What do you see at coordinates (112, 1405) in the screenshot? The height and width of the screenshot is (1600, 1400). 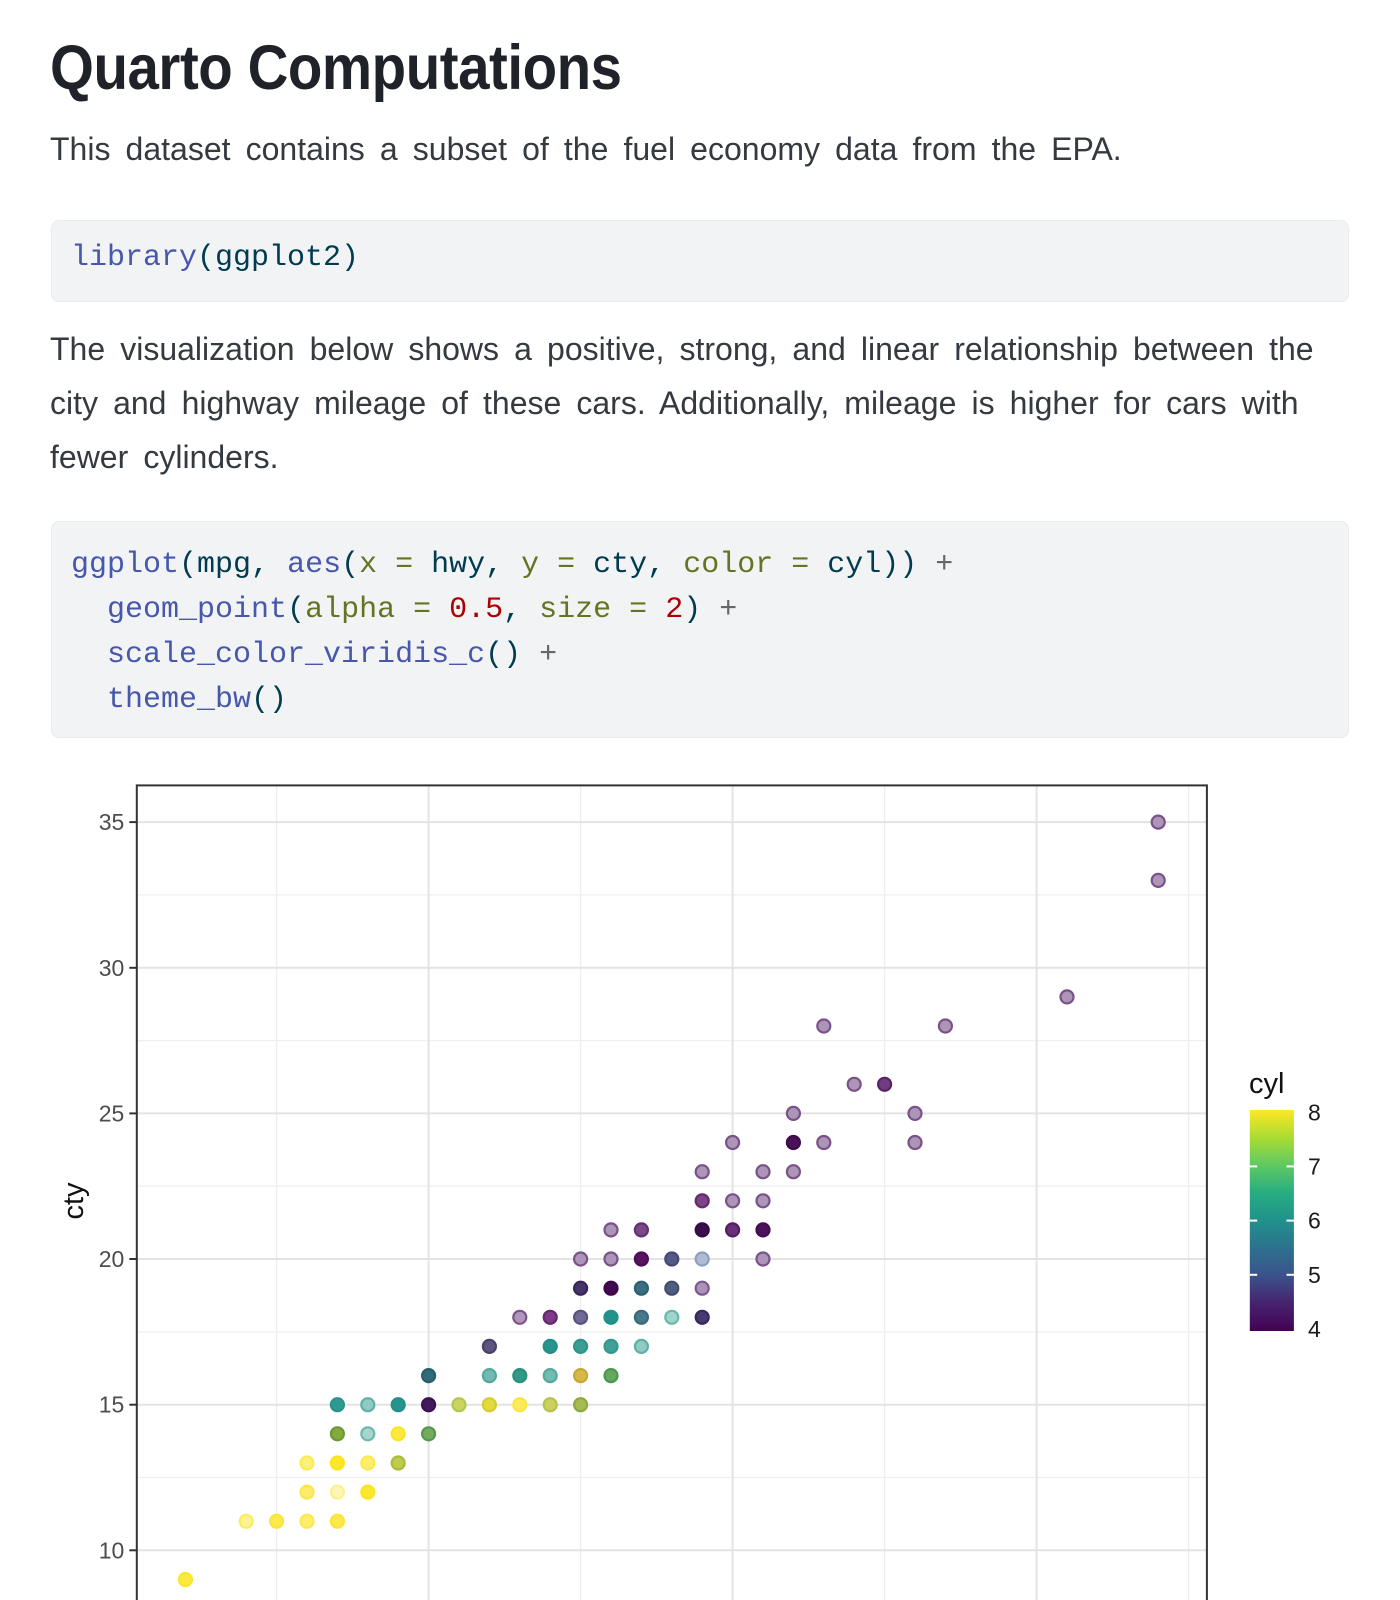 I see `svg-text: 15` at bounding box center [112, 1405].